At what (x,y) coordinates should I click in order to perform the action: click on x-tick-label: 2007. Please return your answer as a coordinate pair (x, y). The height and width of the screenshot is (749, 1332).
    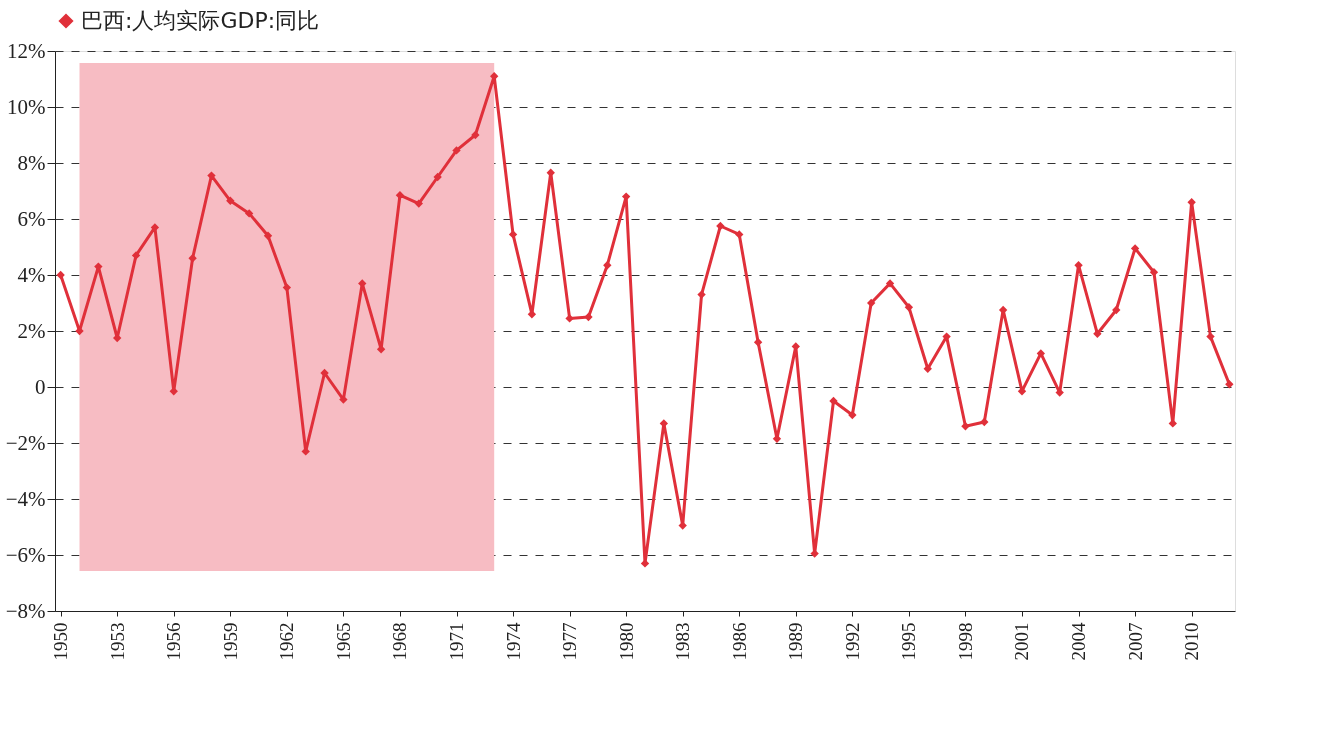
    Looking at the image, I should click on (1135, 641).